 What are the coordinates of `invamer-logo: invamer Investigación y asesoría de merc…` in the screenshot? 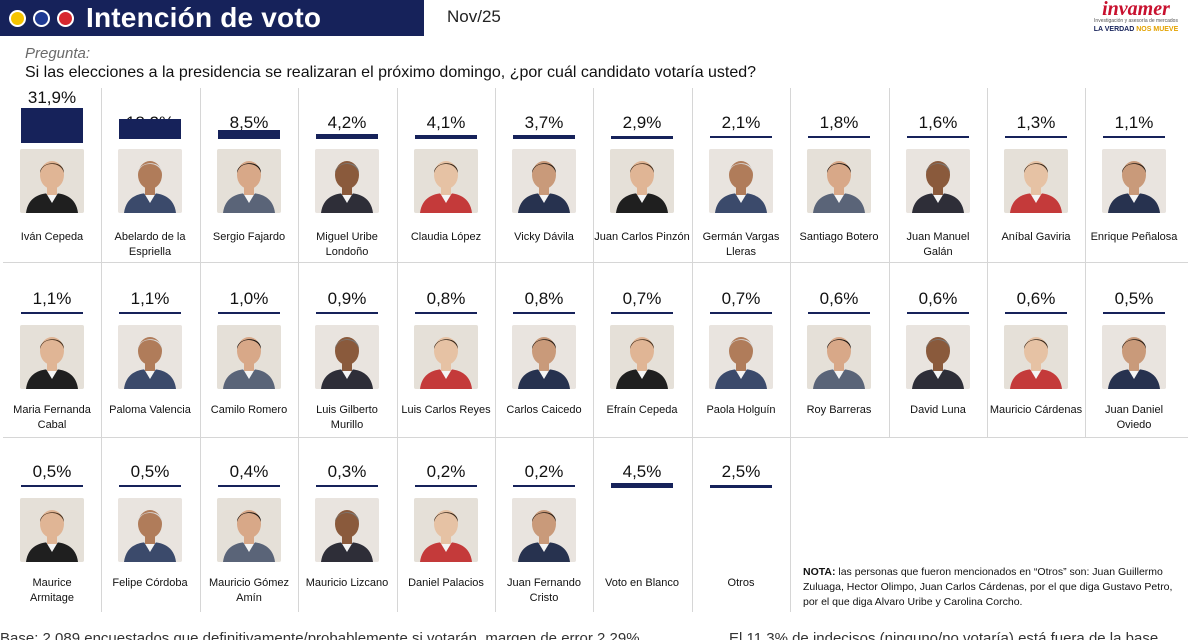 It's located at (1136, 18).